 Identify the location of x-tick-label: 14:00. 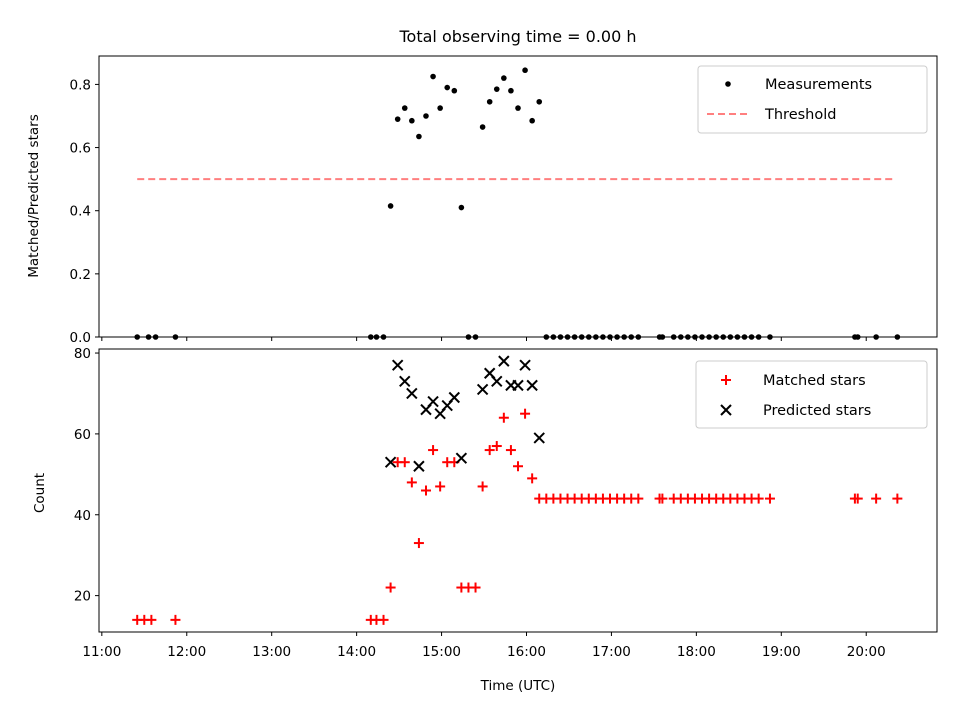
(356, 652).